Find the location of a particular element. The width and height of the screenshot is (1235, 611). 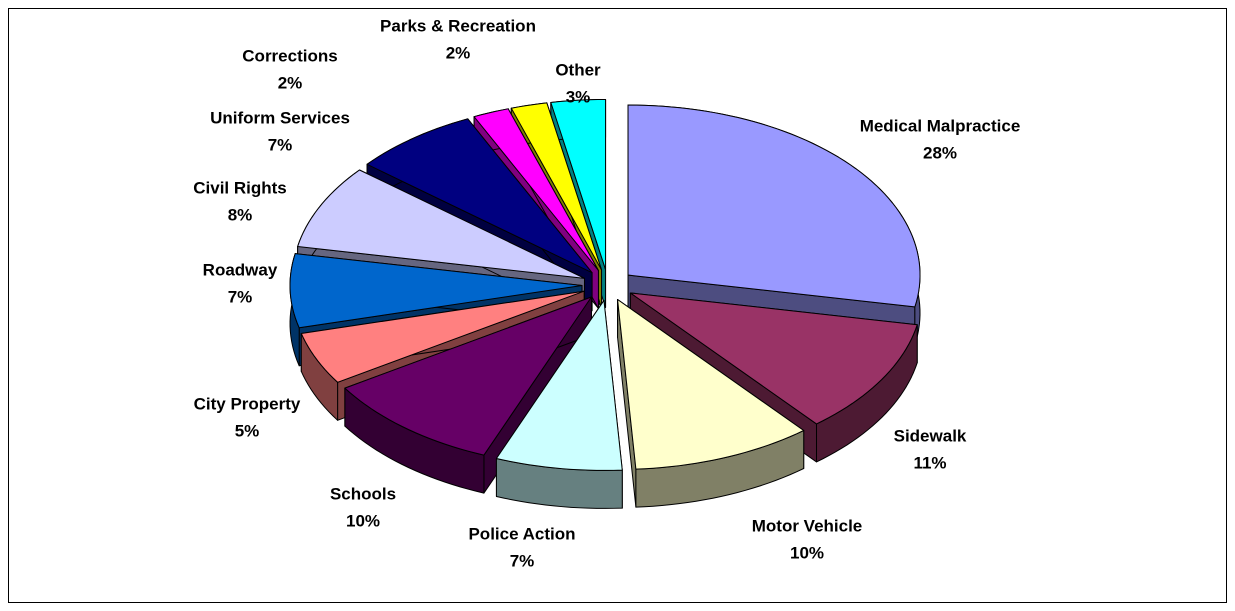

data-label-name: Parks & Recreation is located at coordinates (458, 25).